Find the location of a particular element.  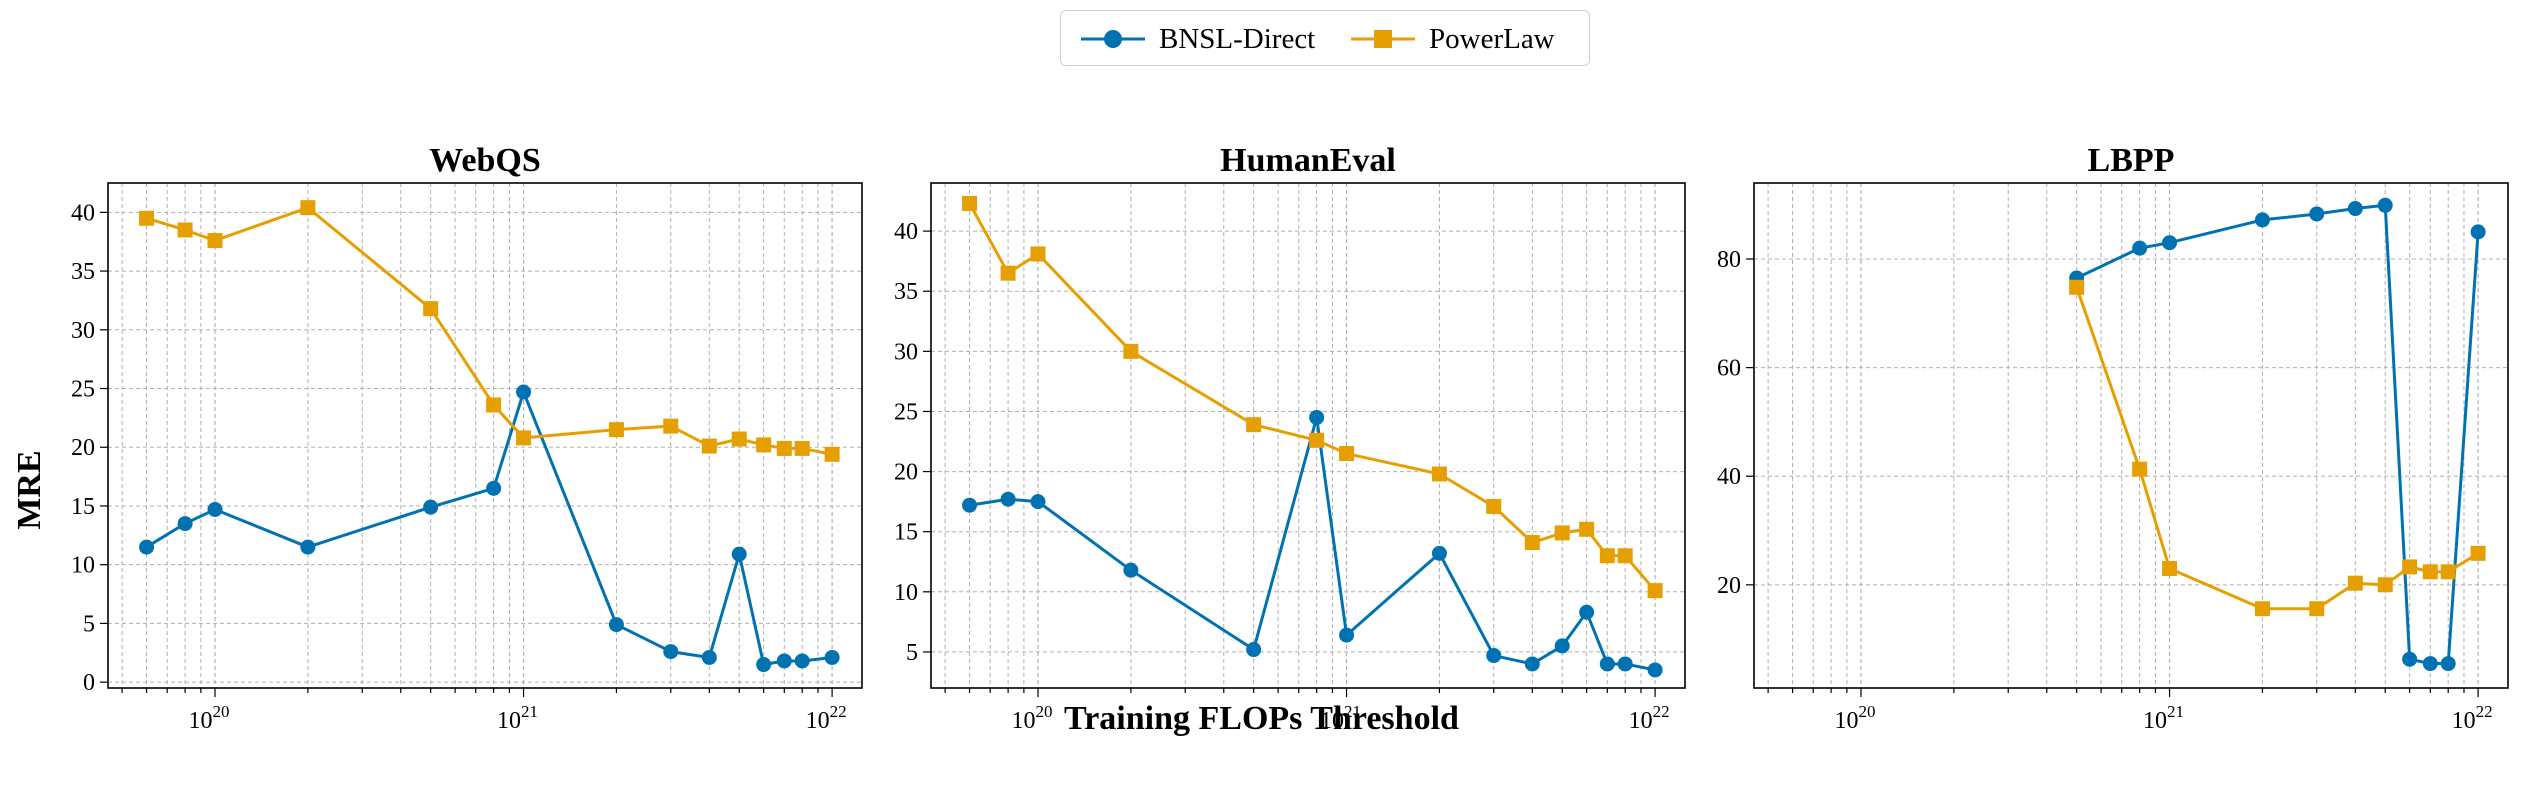

legend-item-powerlaw: PowerLaw is located at coordinates (1453, 39).